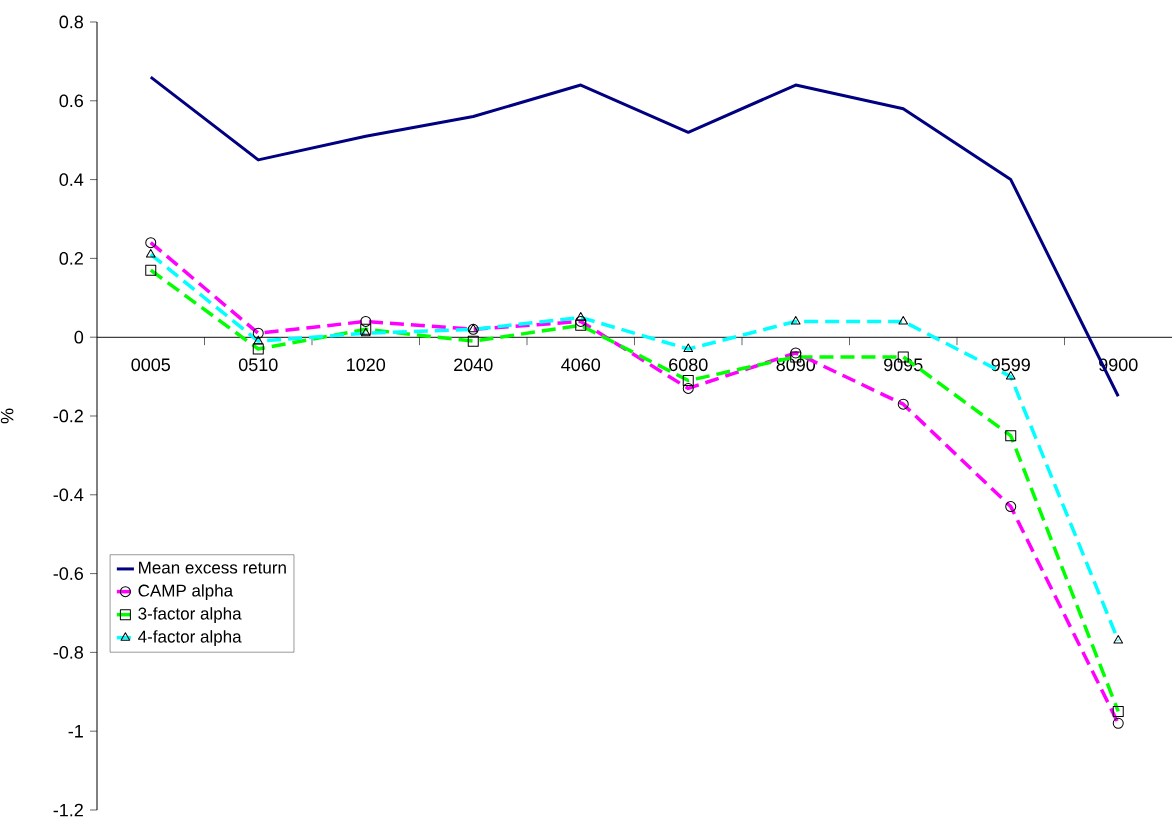 This screenshot has height=821, width=1172. What do you see at coordinates (186, 592) in the screenshot?
I see `legend-label: CAMP alpha` at bounding box center [186, 592].